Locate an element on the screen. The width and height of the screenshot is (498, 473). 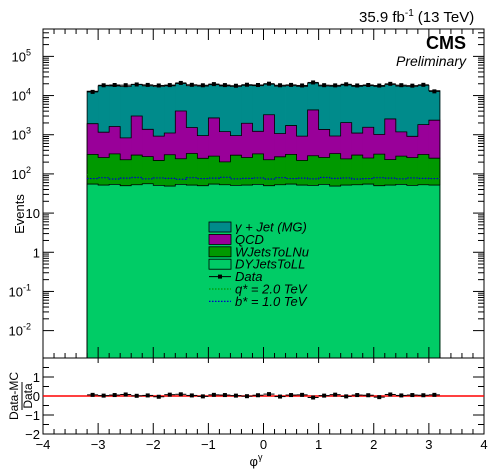
x-tick-label: 3 is located at coordinates (428, 444).